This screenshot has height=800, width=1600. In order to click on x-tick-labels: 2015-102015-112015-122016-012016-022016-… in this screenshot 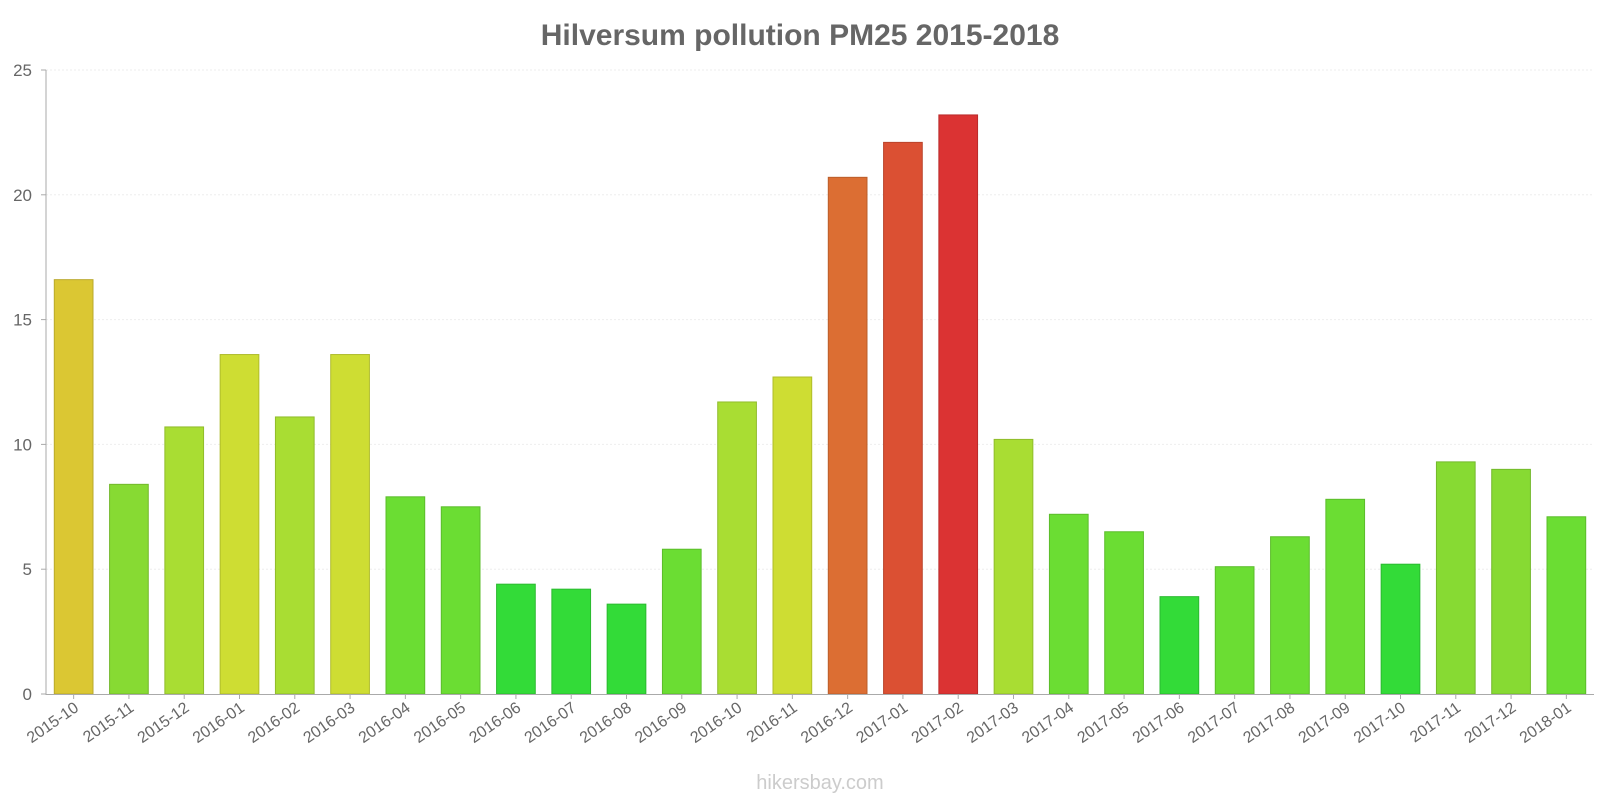, I will do `click(799, 720)`.